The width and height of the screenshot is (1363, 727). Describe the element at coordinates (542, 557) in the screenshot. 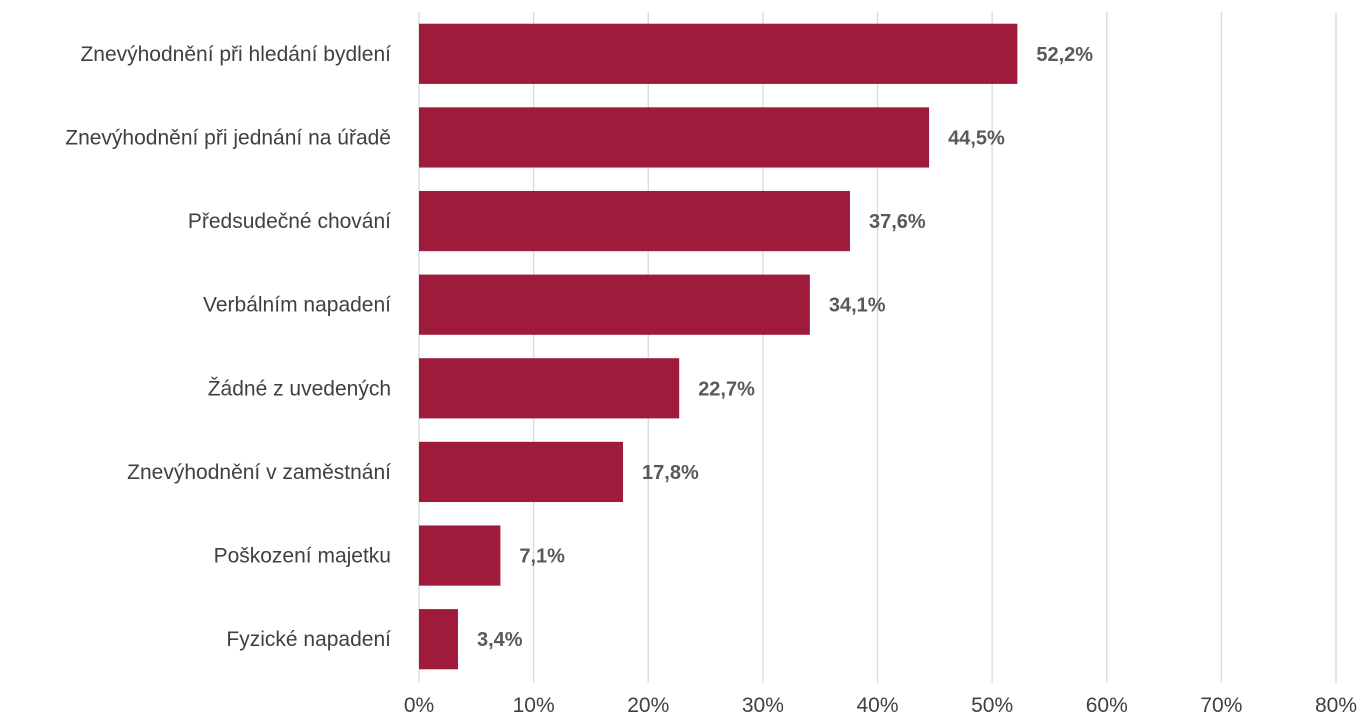

I see `data-label: 7,1%` at that location.